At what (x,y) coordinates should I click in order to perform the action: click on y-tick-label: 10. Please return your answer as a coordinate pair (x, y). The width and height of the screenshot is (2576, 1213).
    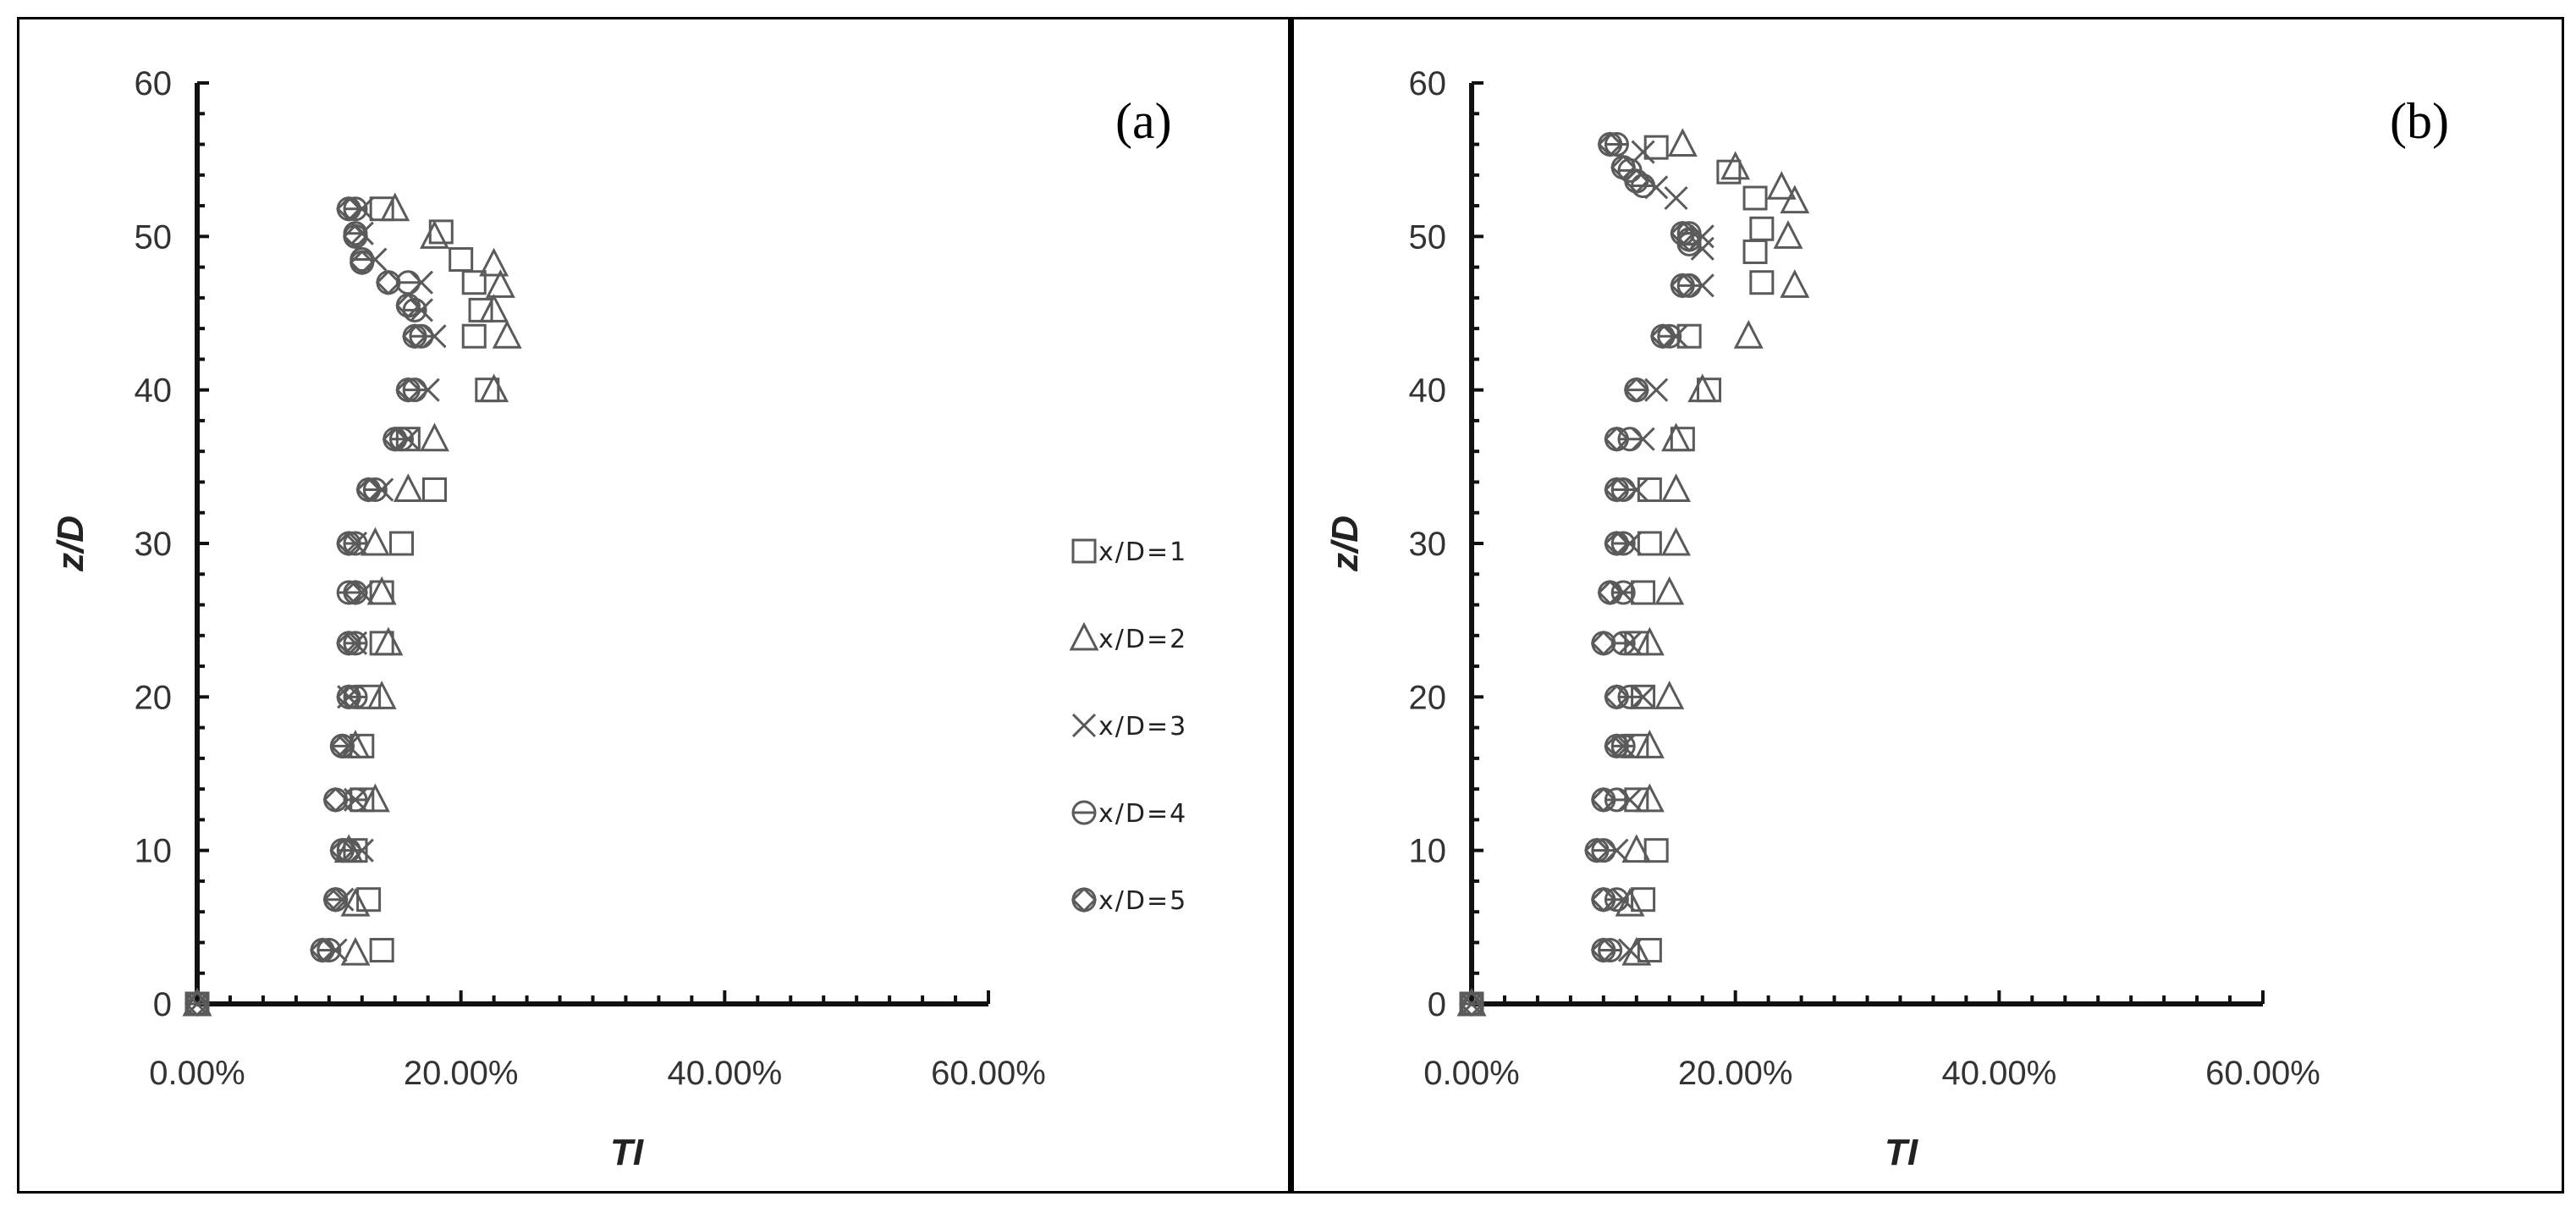
    Looking at the image, I should click on (1428, 851).